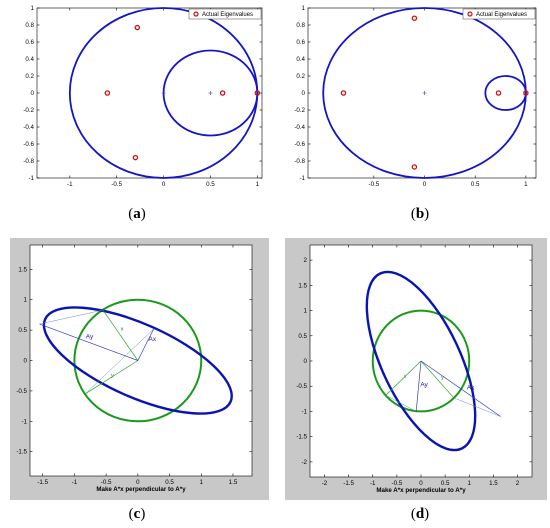 The image size is (550, 528). What do you see at coordinates (28, 161) in the screenshot?
I see `y-tick-label: -0.8` at bounding box center [28, 161].